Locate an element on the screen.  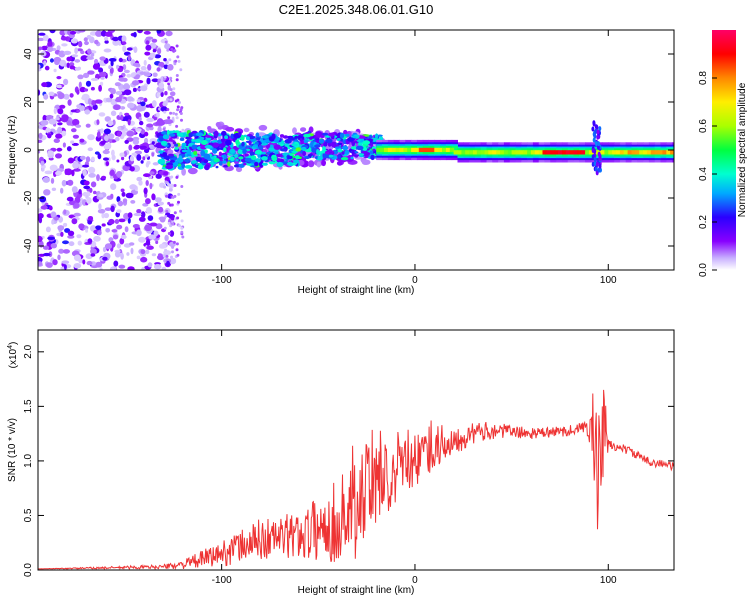
snr-multiplier: (x104) is located at coordinates (13, 355).